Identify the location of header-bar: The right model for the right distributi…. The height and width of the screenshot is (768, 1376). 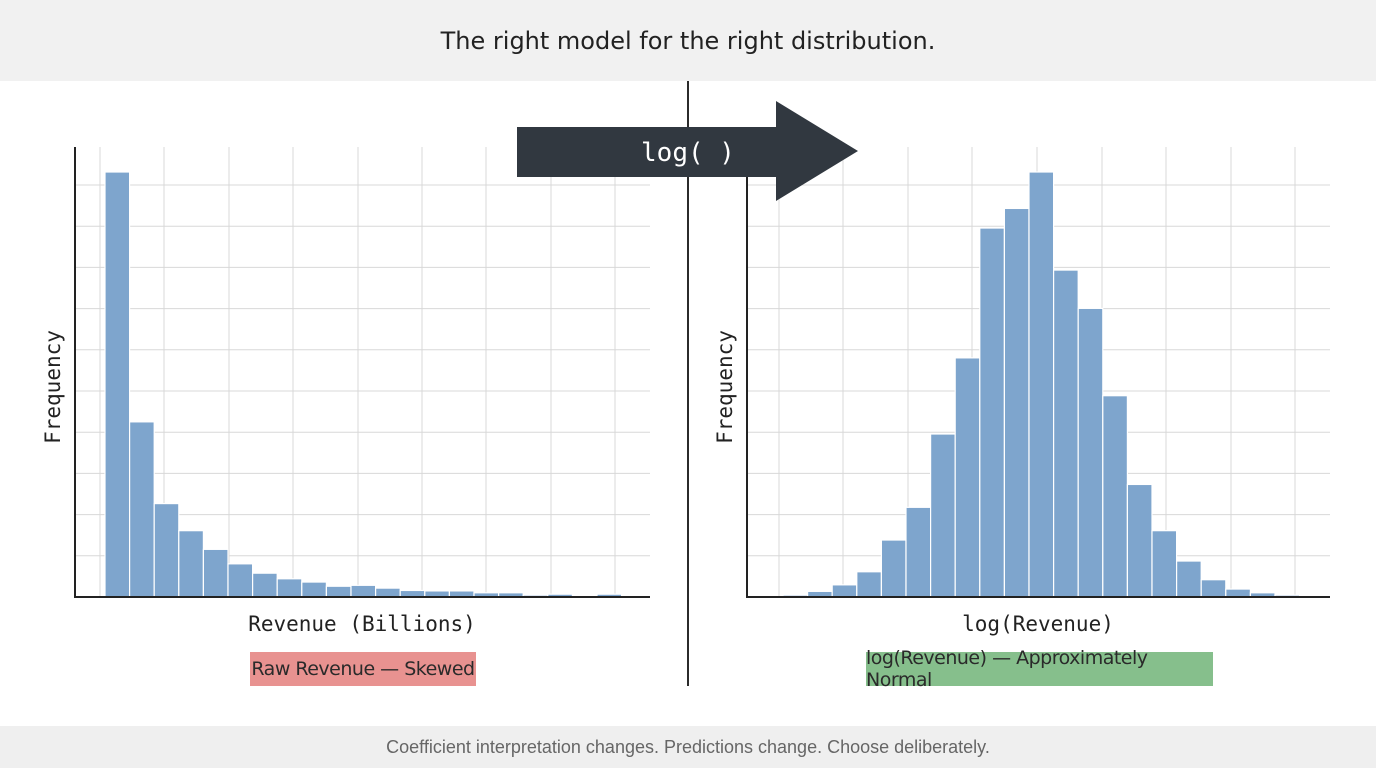
(688, 40).